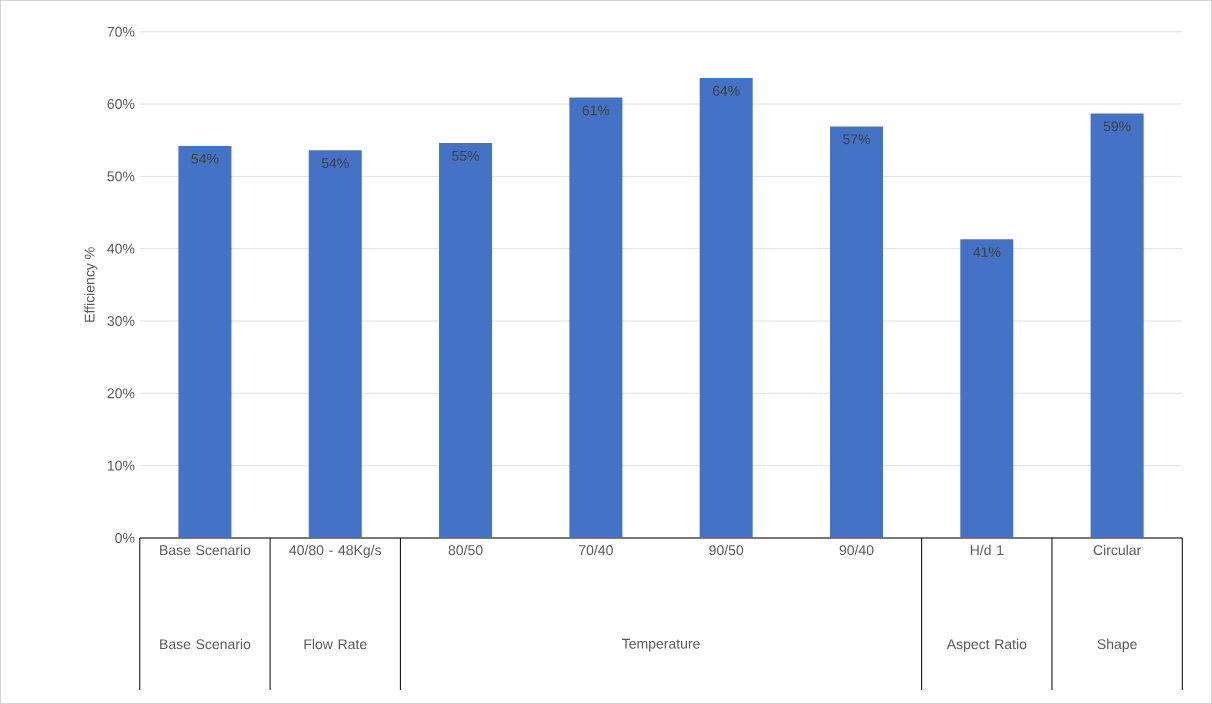 This screenshot has width=1212, height=704. I want to click on data-label: 41%, so click(987, 252).